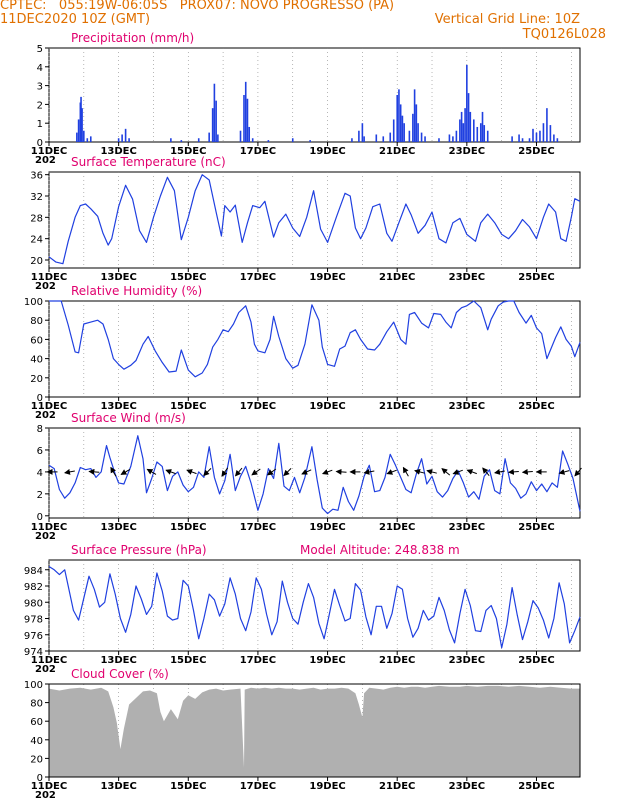 This screenshot has width=618, height=800. What do you see at coordinates (36, 360) in the screenshot?
I see `humidity-y-tick-label: 40` at bounding box center [36, 360].